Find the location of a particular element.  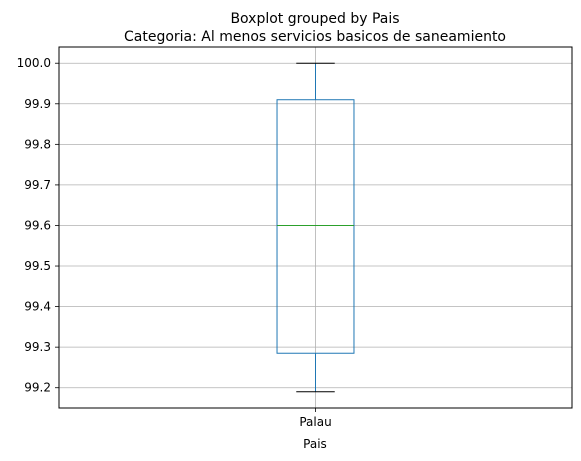

y-tick-label: 99.2 is located at coordinates (37, 388).